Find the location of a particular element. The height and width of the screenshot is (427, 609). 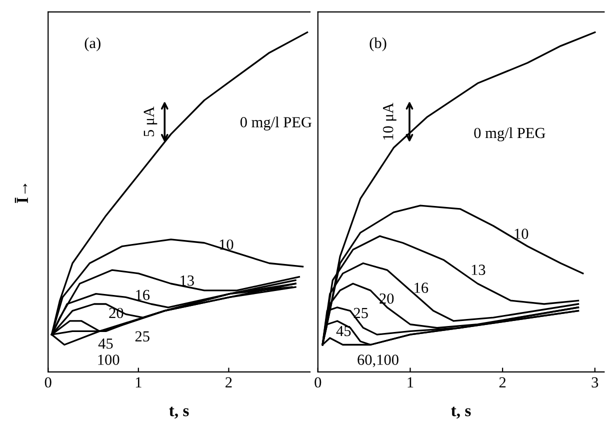

annotation: 10 μA is located at coordinates (389, 121).